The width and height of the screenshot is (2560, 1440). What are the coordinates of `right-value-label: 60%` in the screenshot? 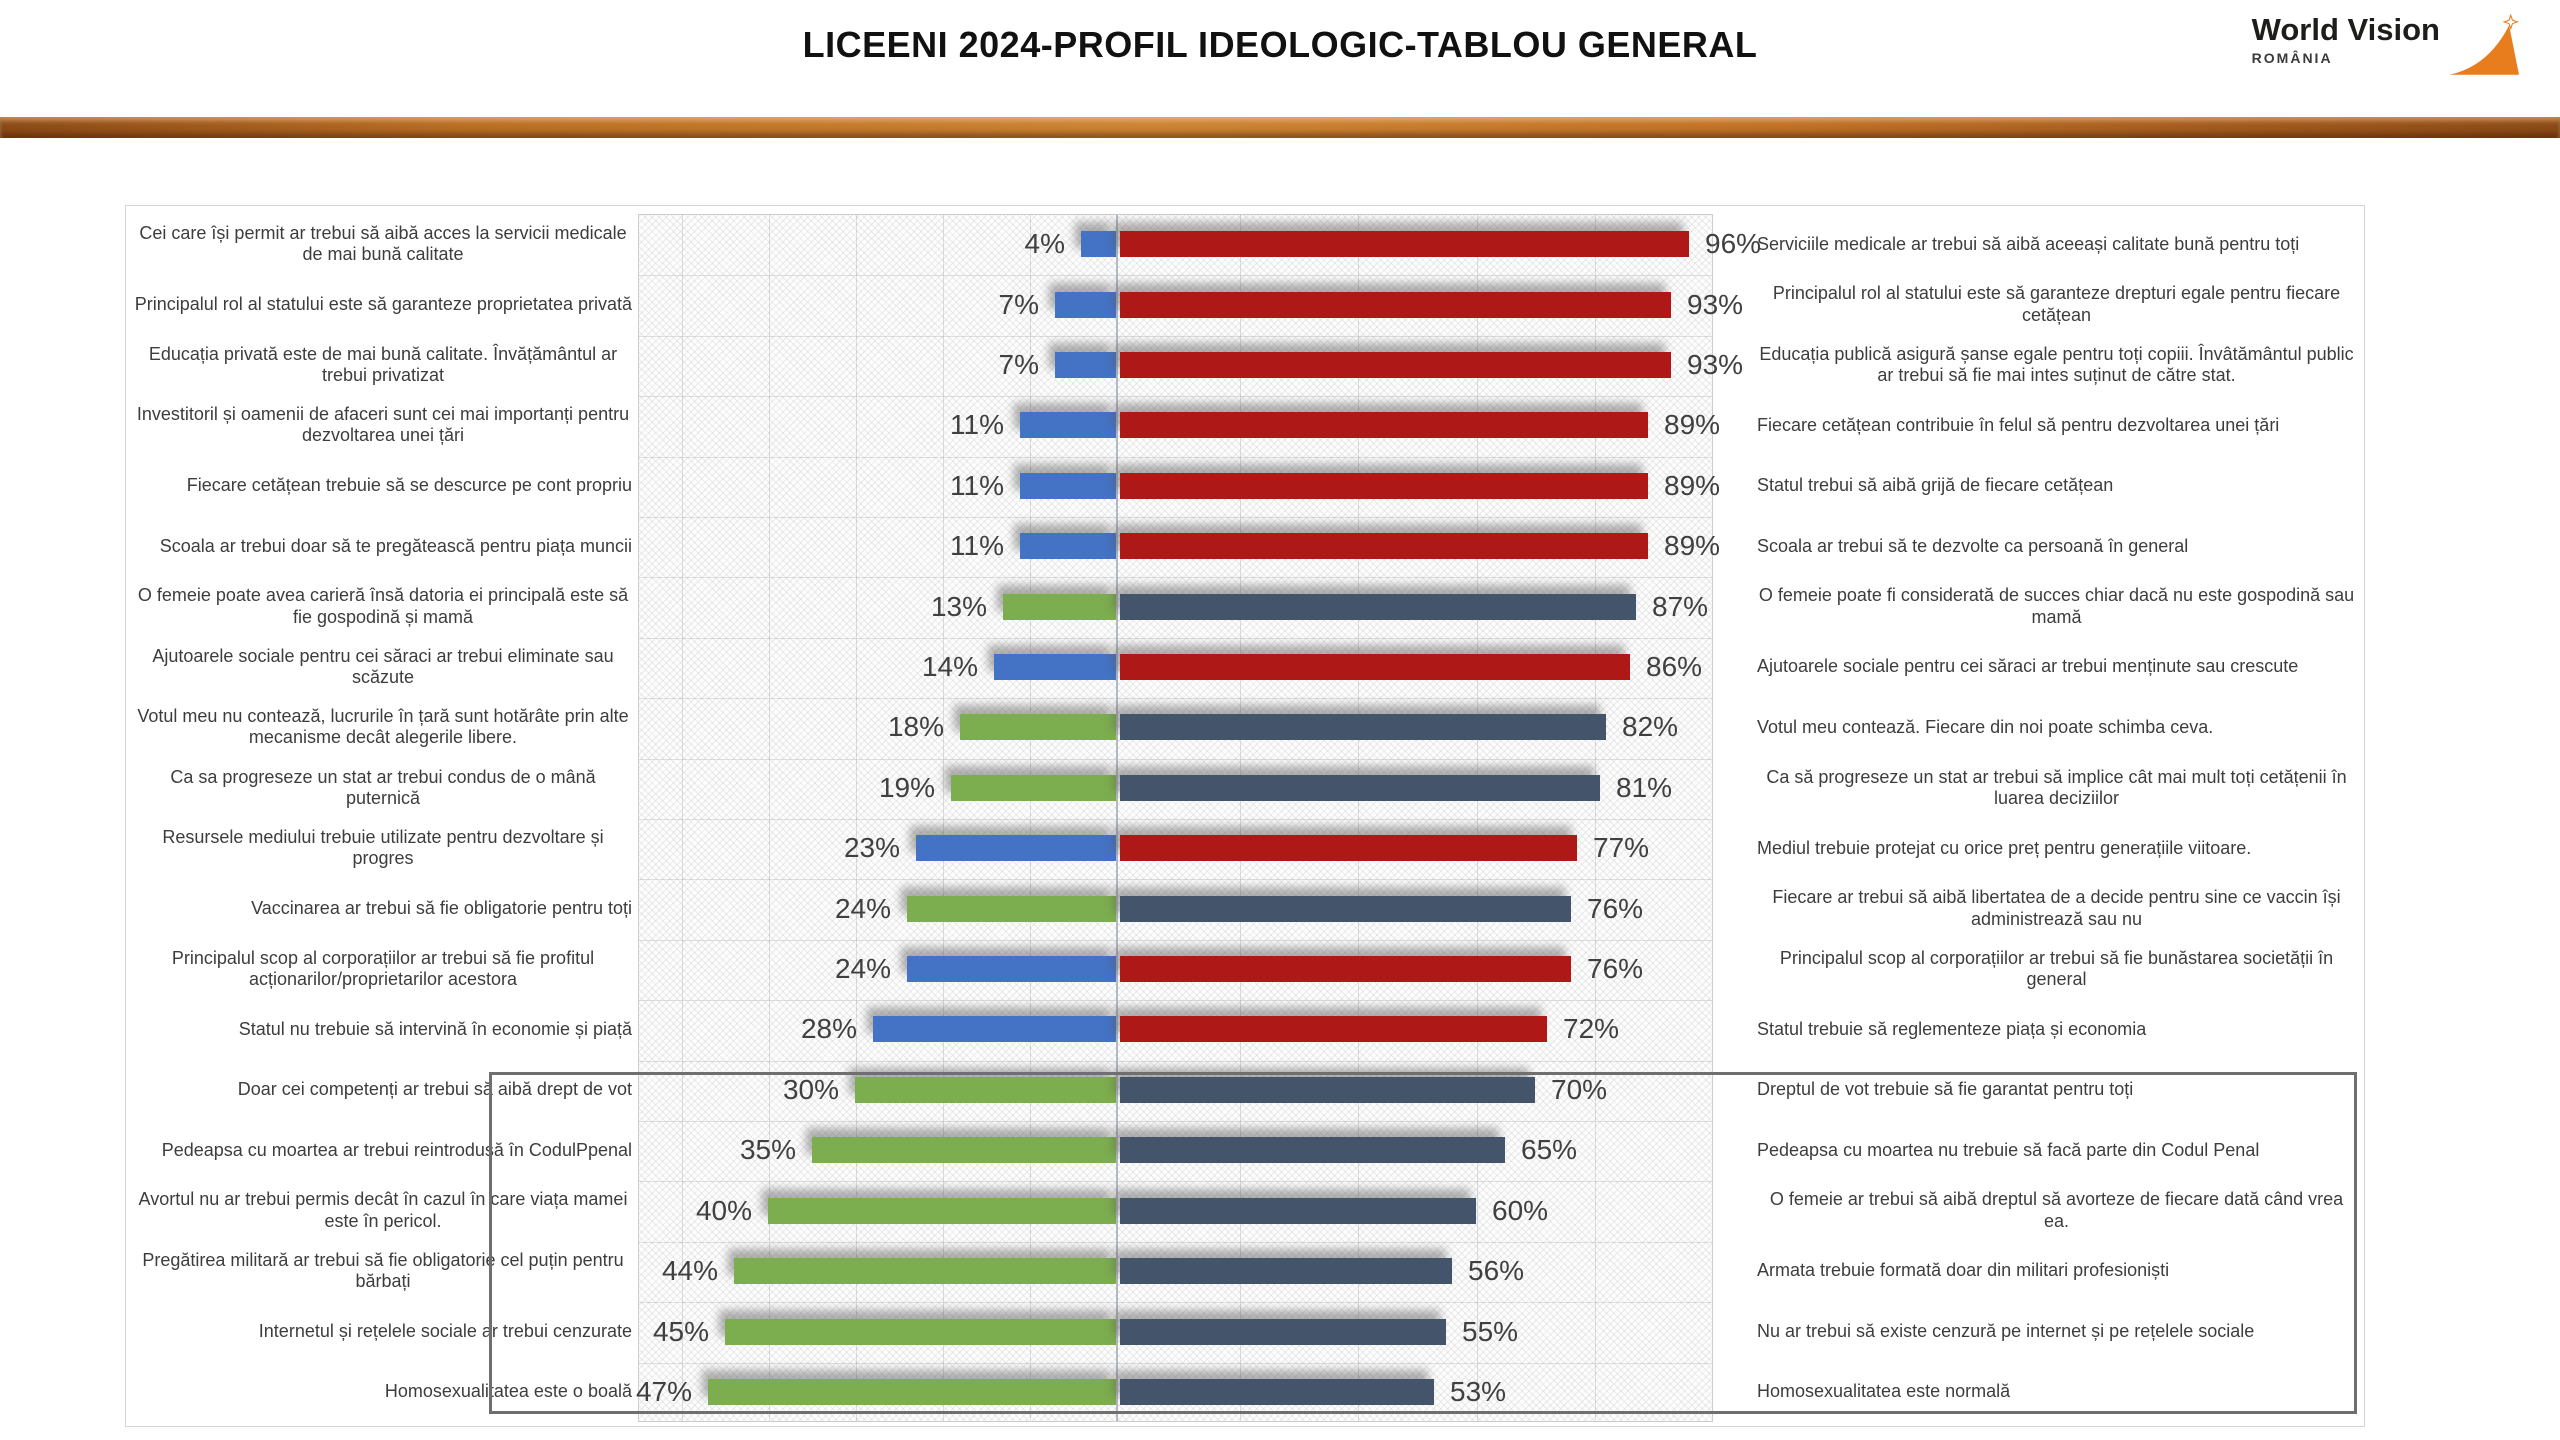 It's located at (1520, 1210).